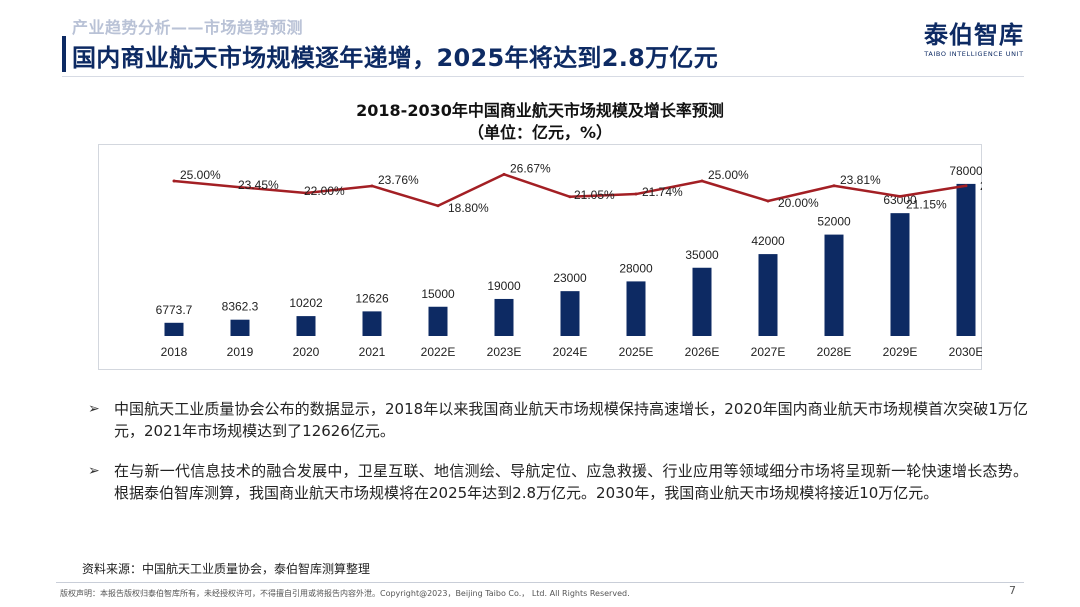 The image size is (1080, 607). I want to click on x-tick-label: 2022E, so click(438, 352).